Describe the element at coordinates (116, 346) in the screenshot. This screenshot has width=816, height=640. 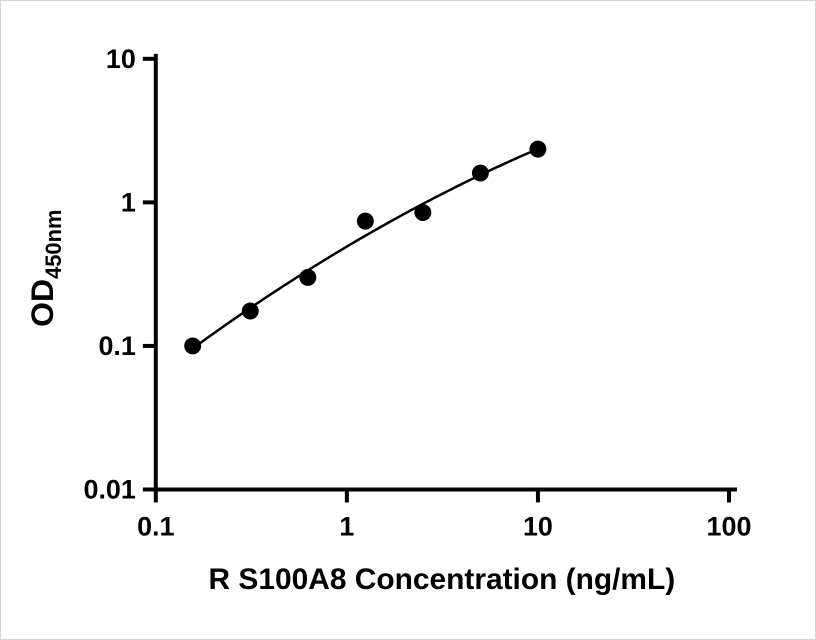
I see `y-tick-label: 0.1` at that location.